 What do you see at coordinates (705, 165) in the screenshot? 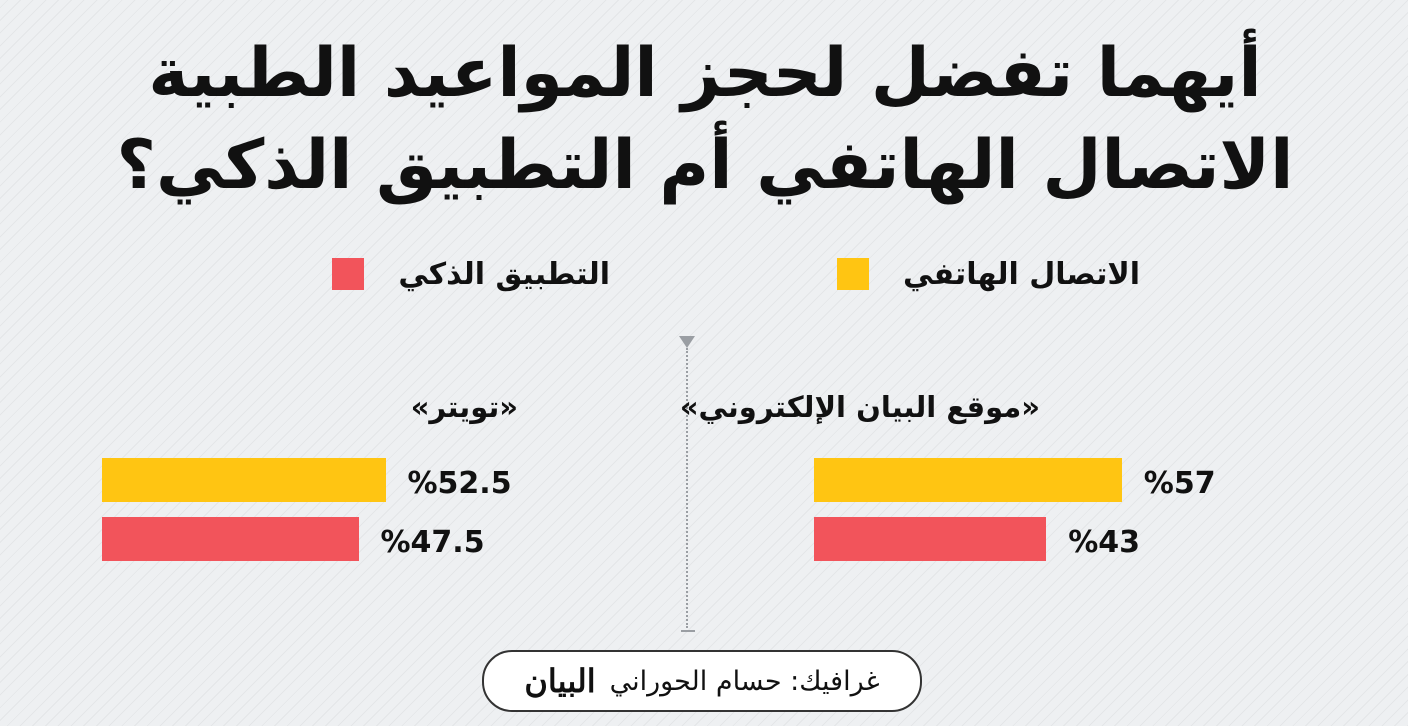
I see `title-line-2: الاتصال الهاتفي أم التطبيق الذكي؟` at bounding box center [705, 165].